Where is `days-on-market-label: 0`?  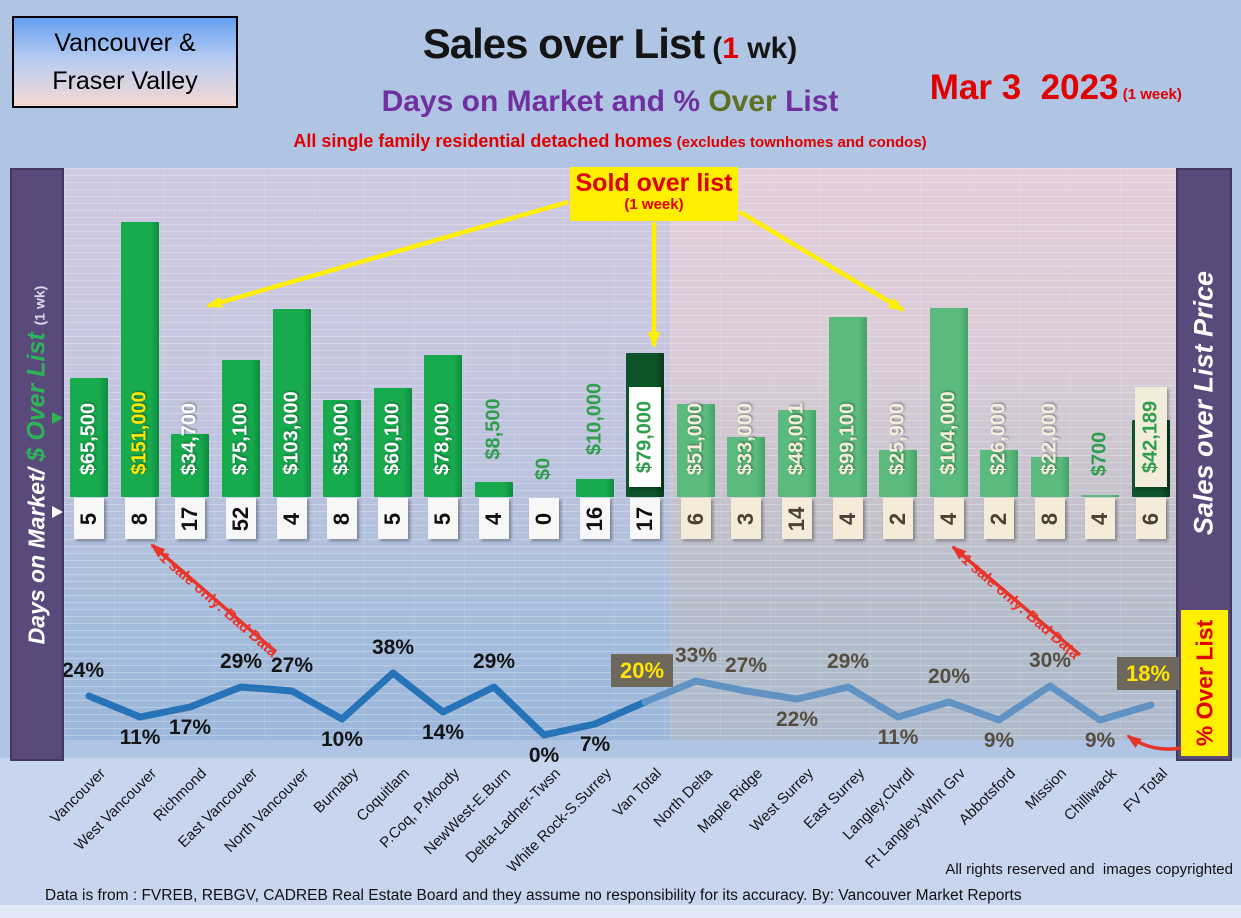
days-on-market-label: 0 is located at coordinates (544, 518).